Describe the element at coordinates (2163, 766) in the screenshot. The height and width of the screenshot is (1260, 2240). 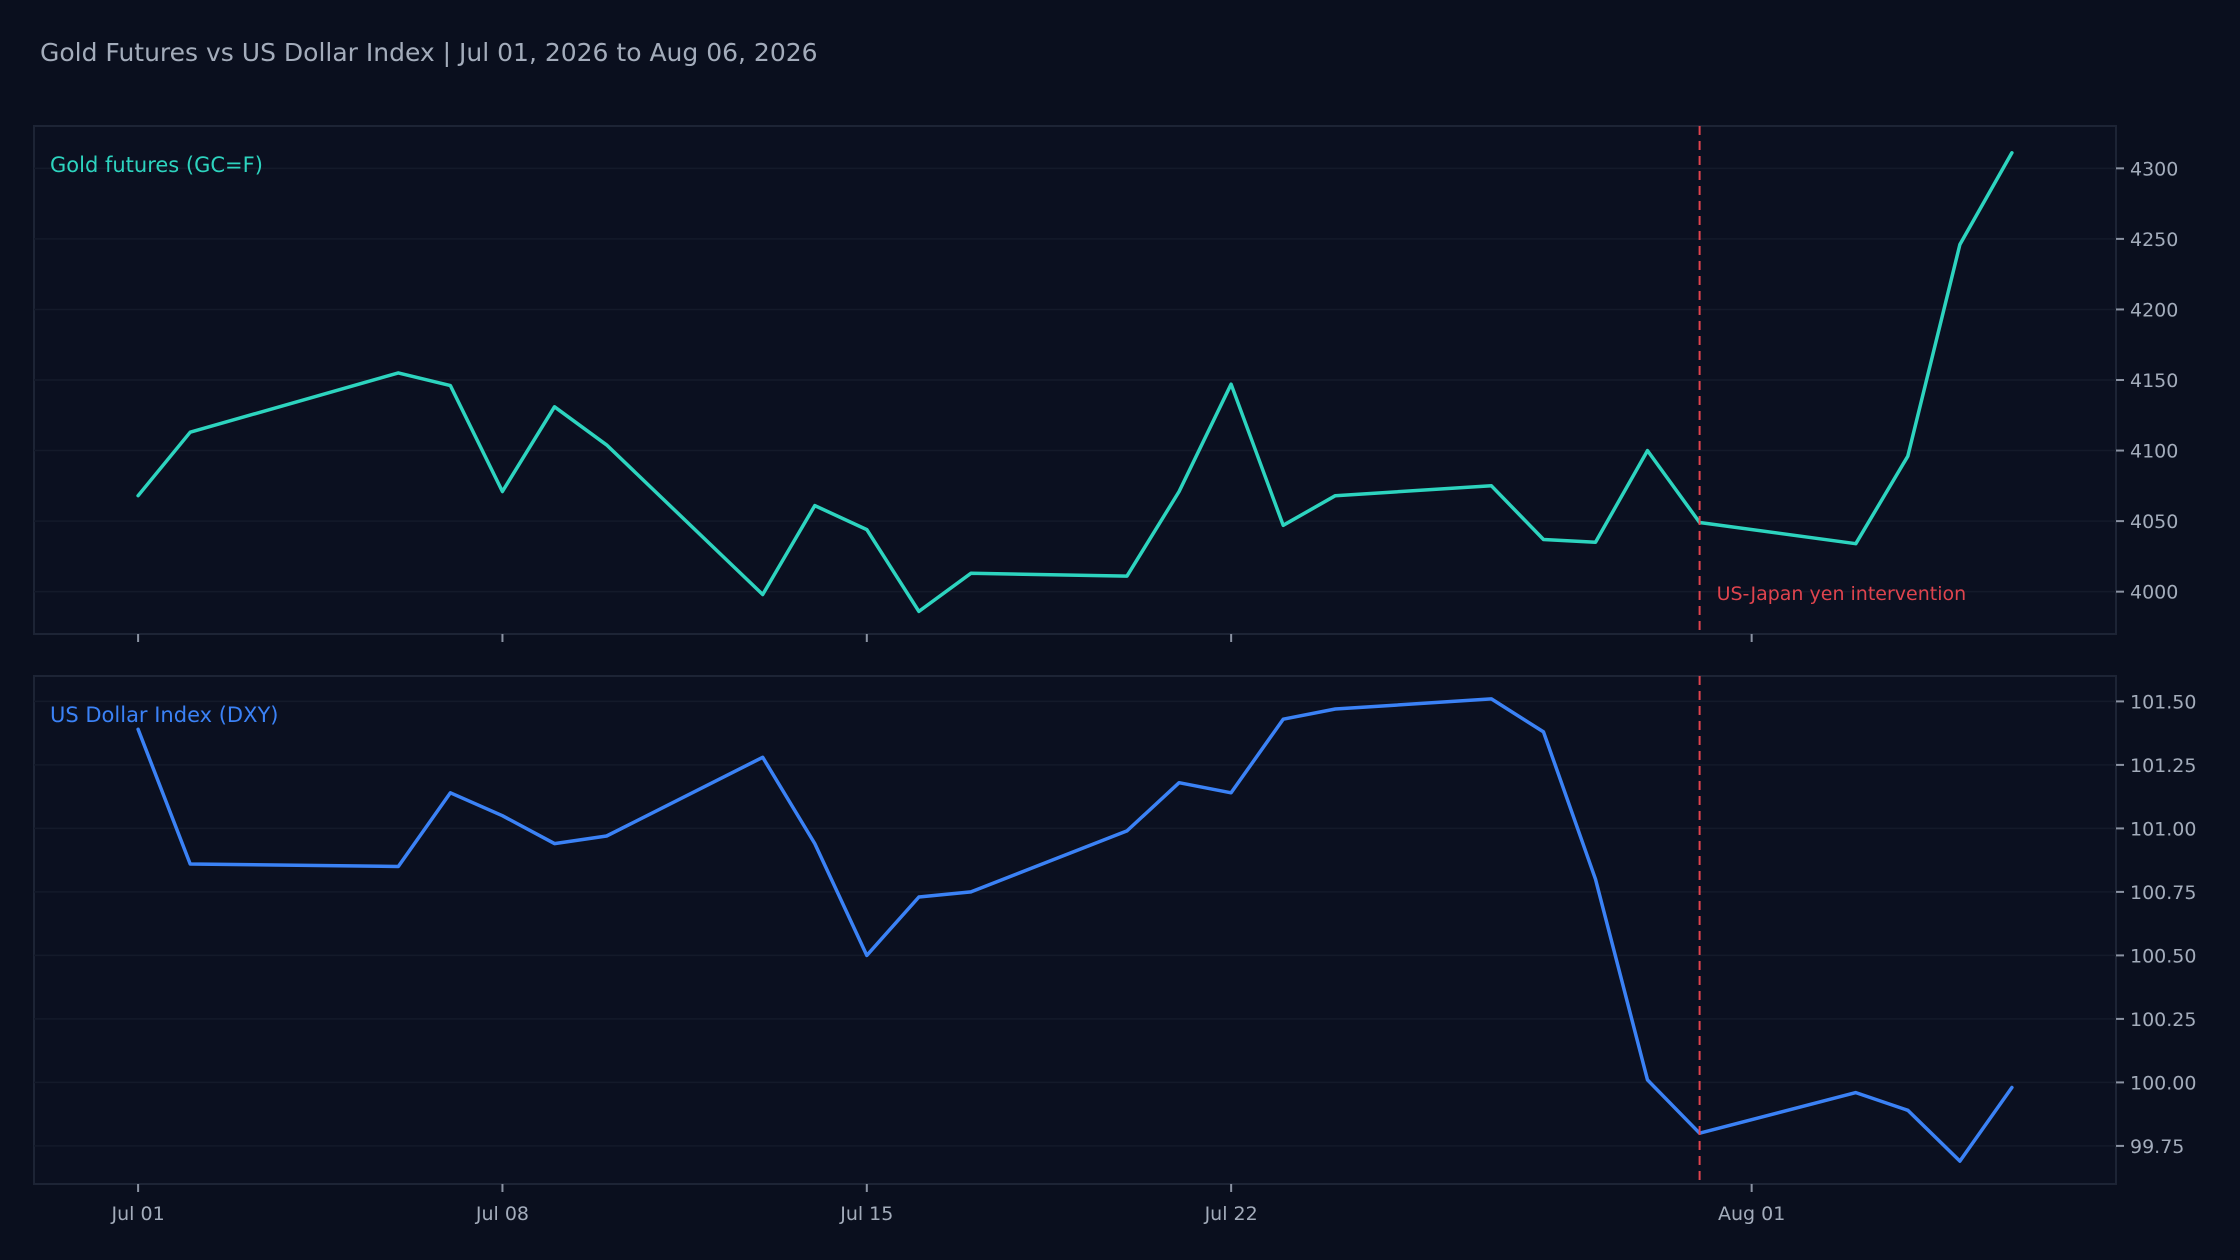
I see `panel-2-ytick-label: 101.25` at that location.